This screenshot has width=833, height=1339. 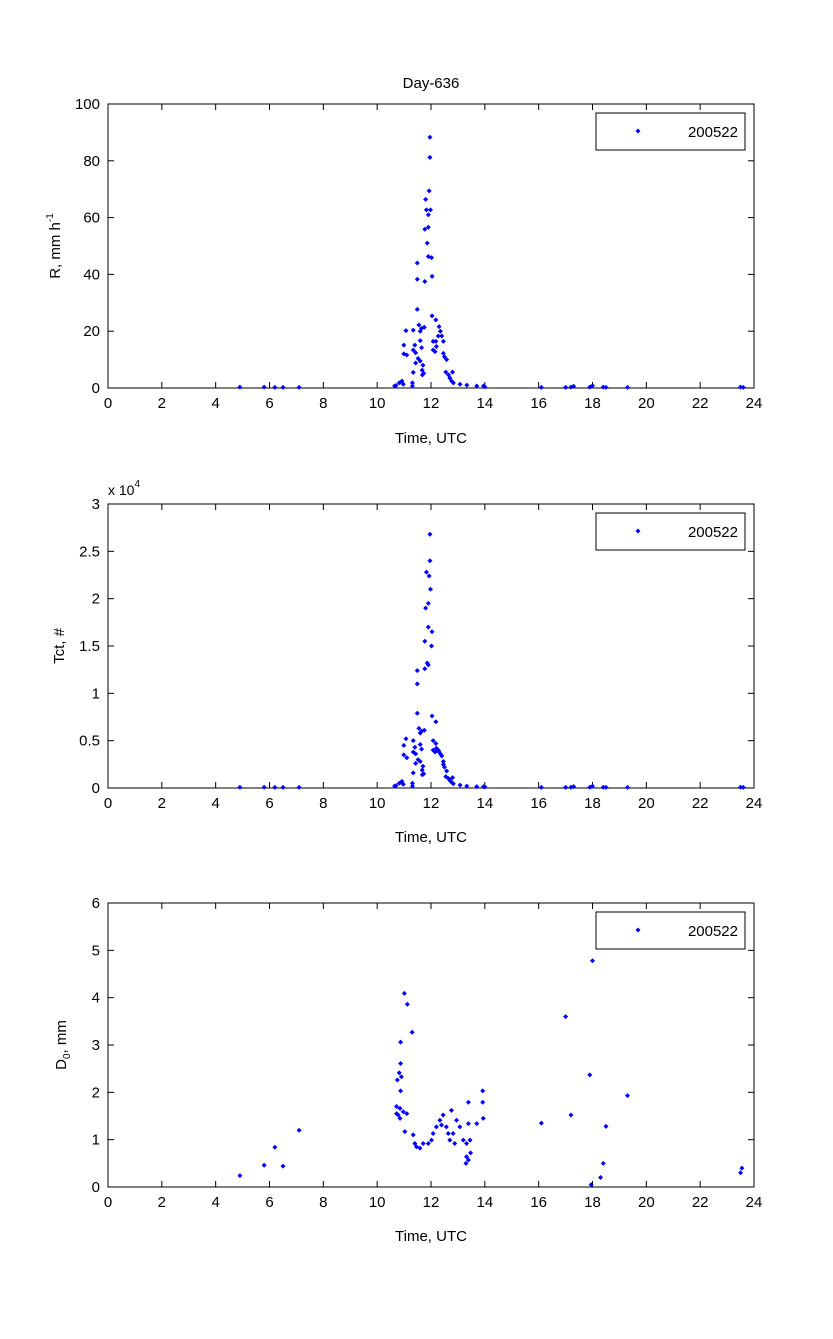 I want to click on x-tick-label: 0, so click(x=108, y=803).